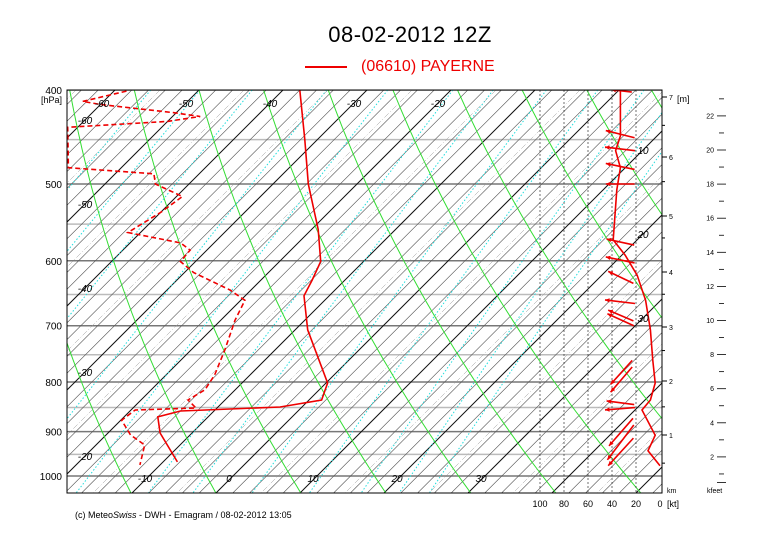  What do you see at coordinates (672, 491) in the screenshot?
I see `km-axis-label: km` at bounding box center [672, 491].